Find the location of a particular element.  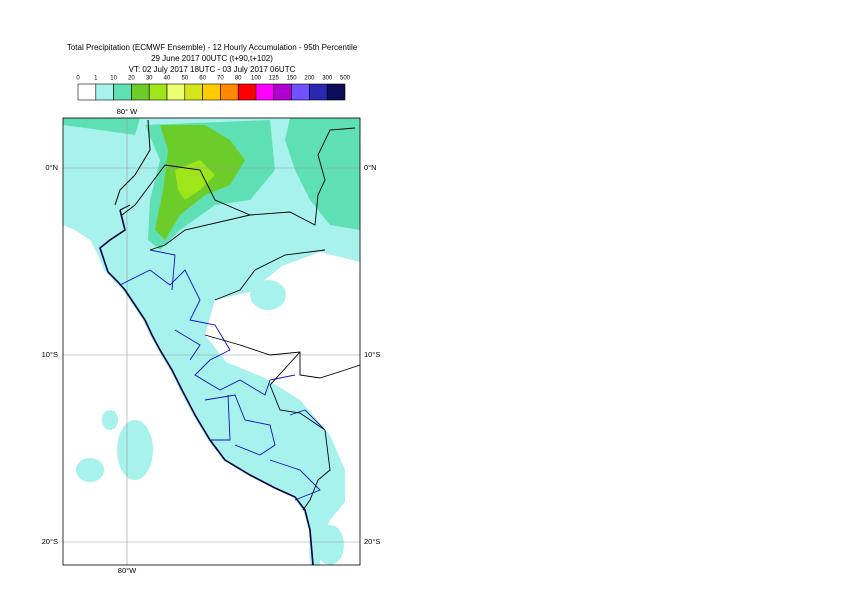

legend-label: 30 is located at coordinates (149, 79).